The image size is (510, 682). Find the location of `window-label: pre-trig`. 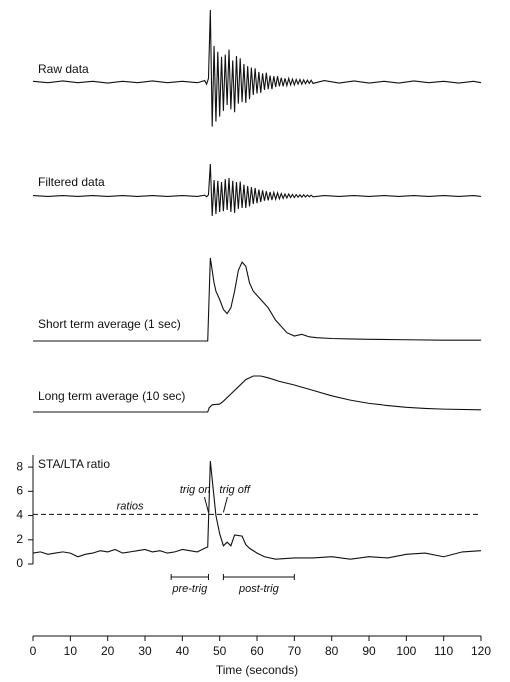

window-label: pre-trig is located at coordinates (189, 589).